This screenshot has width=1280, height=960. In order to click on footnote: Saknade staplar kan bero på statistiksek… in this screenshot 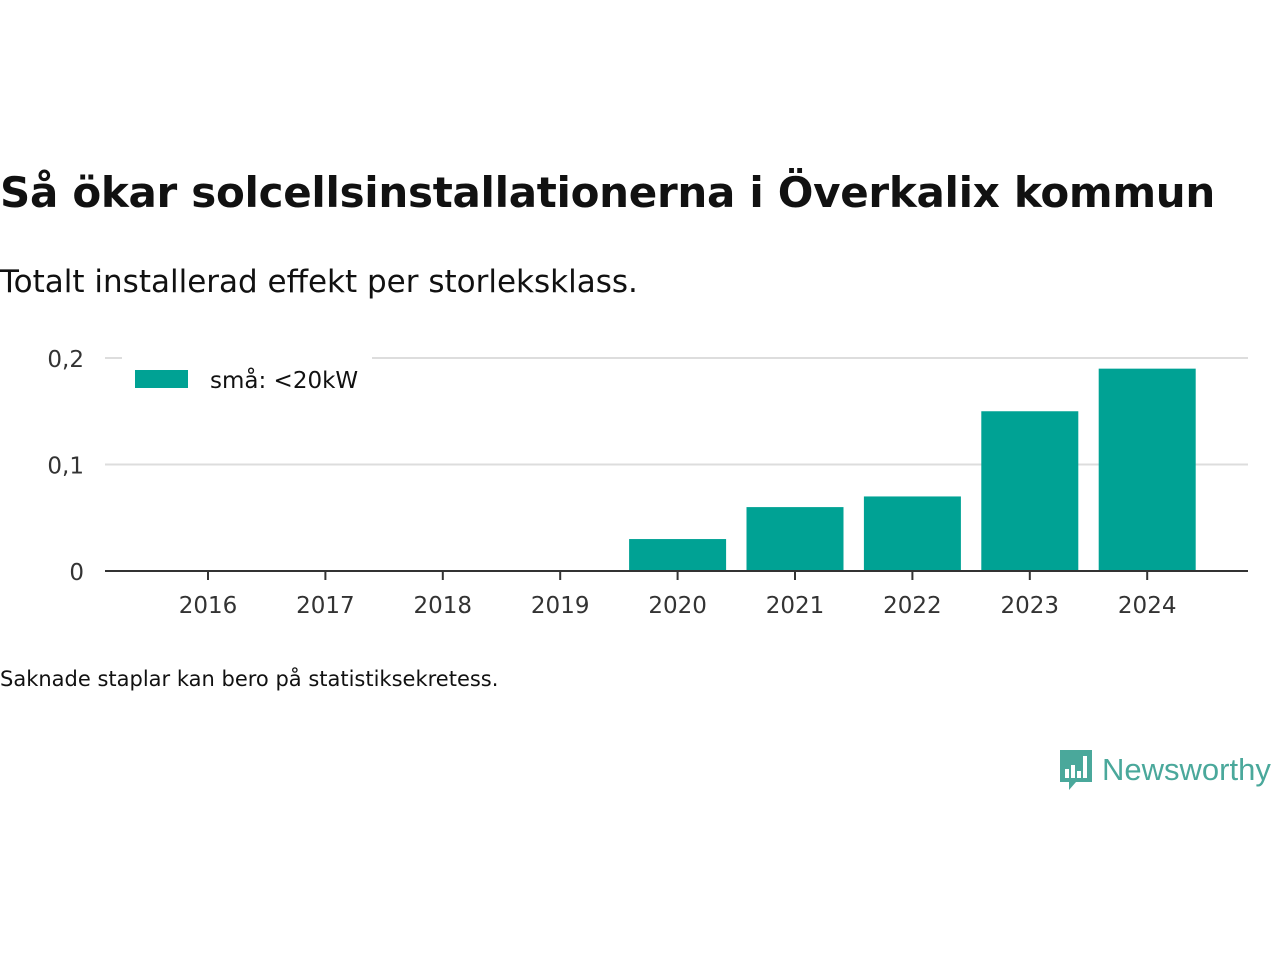, I will do `click(249, 679)`.